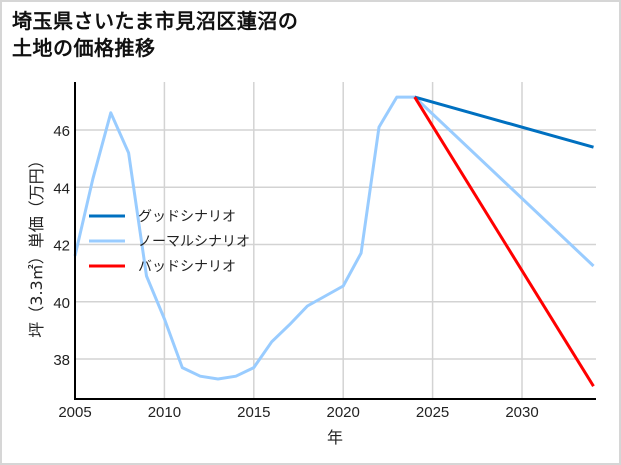  I want to click on x-tick-label: 2030, so click(521, 412).